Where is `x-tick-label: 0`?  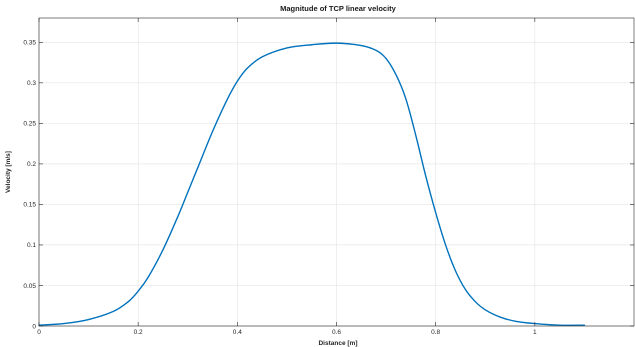
x-tick-label: 0 is located at coordinates (39, 332).